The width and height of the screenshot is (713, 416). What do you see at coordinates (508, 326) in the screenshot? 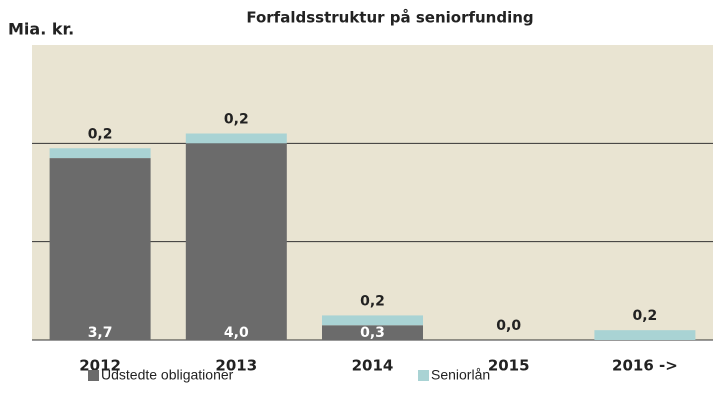
I see `value-label: 0,0` at bounding box center [508, 326].